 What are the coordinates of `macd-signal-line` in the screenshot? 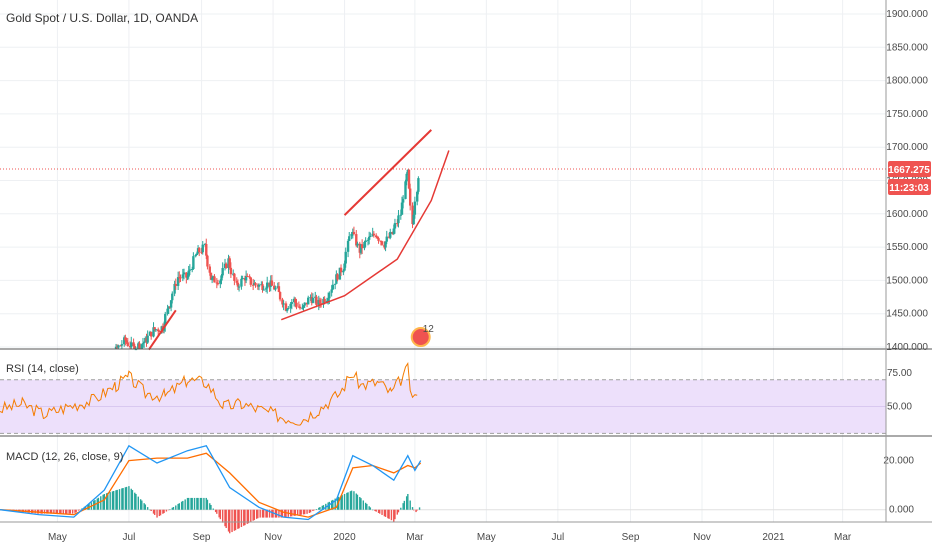 It's located at (211, 485).